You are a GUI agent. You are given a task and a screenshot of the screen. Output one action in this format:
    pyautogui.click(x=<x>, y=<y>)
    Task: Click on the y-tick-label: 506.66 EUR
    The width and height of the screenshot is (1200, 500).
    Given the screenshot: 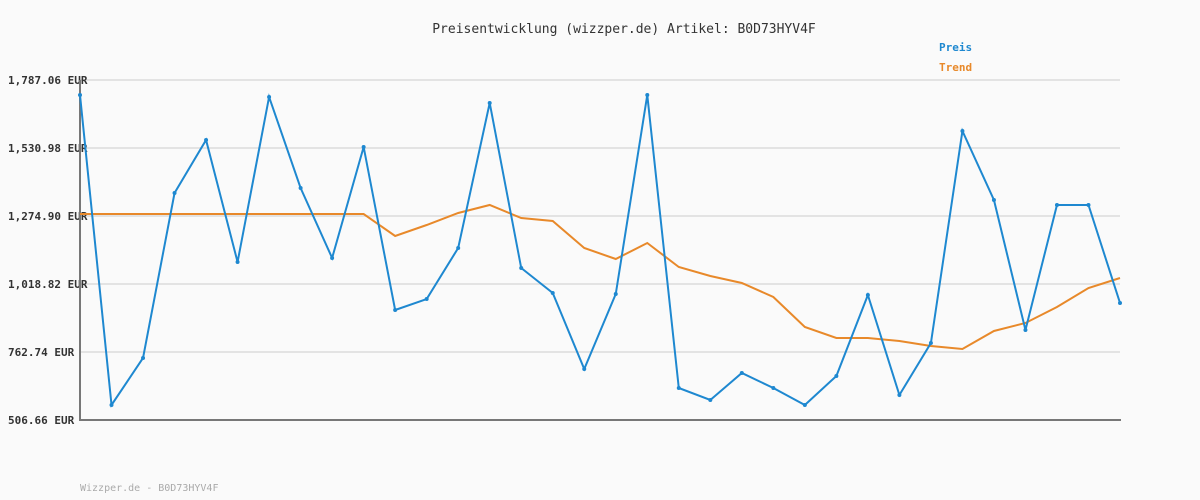 What is the action you would take?
    pyautogui.click(x=41, y=420)
    